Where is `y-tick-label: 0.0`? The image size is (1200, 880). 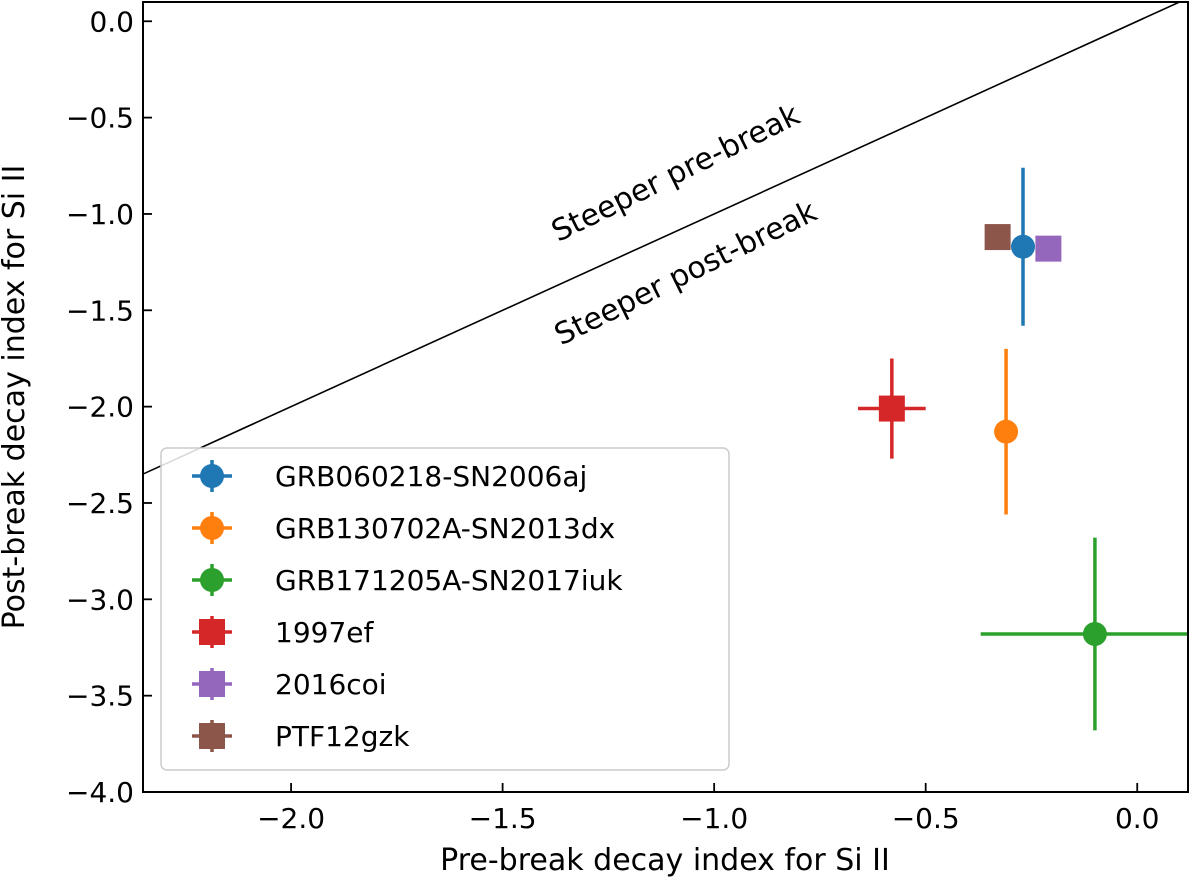 y-tick-label: 0.0 is located at coordinates (111, 21).